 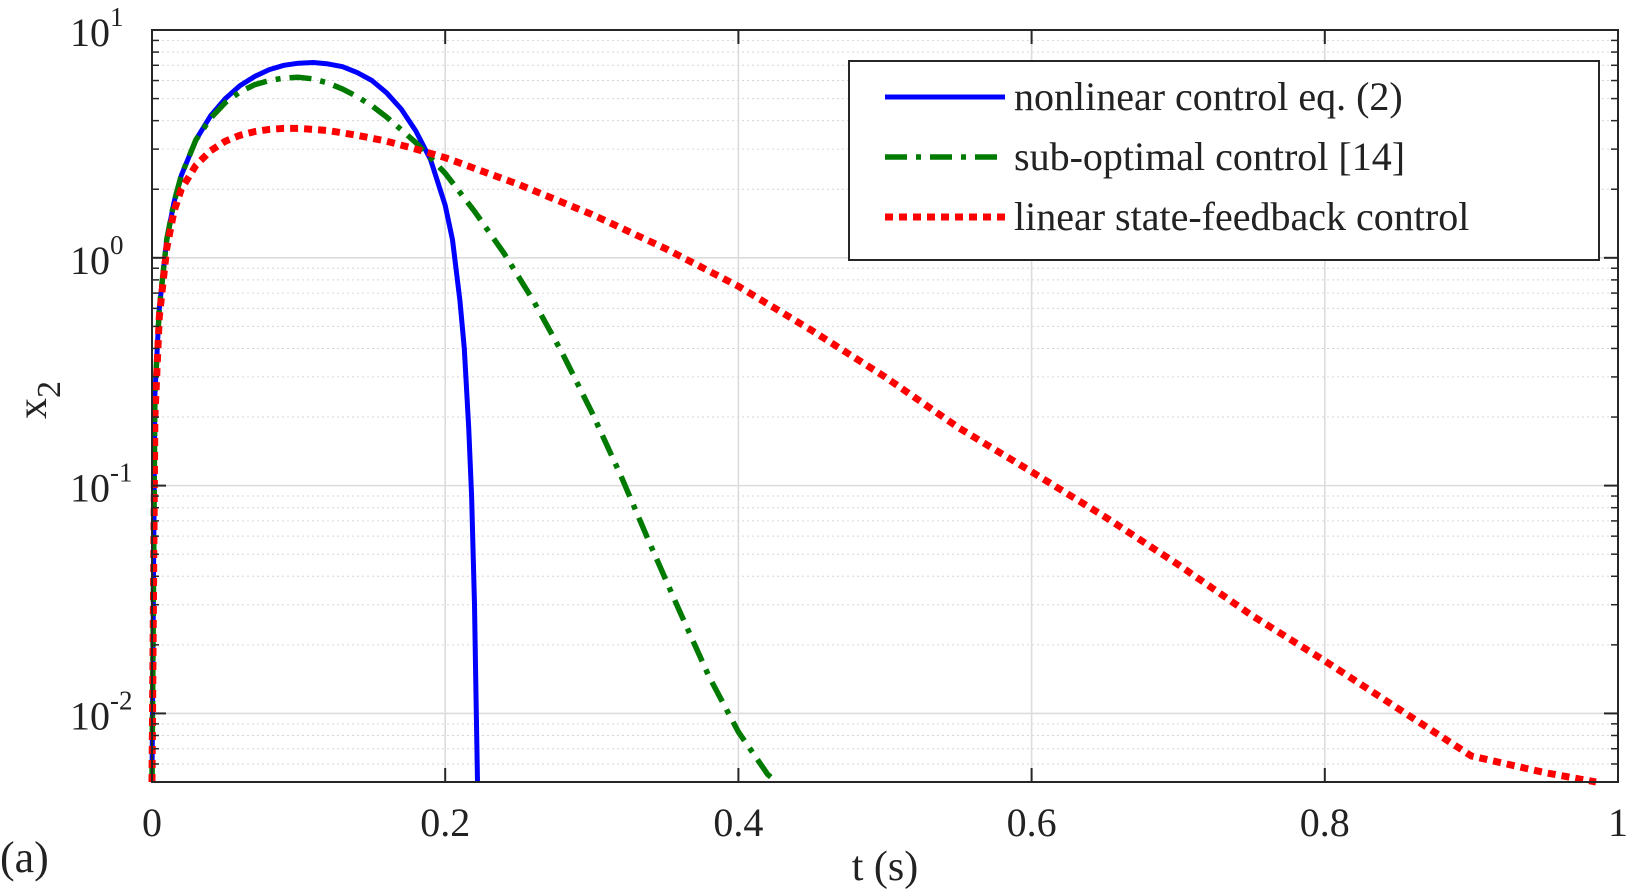 I want to click on y-tick-label: 10⁻¹, so click(x=101, y=484).